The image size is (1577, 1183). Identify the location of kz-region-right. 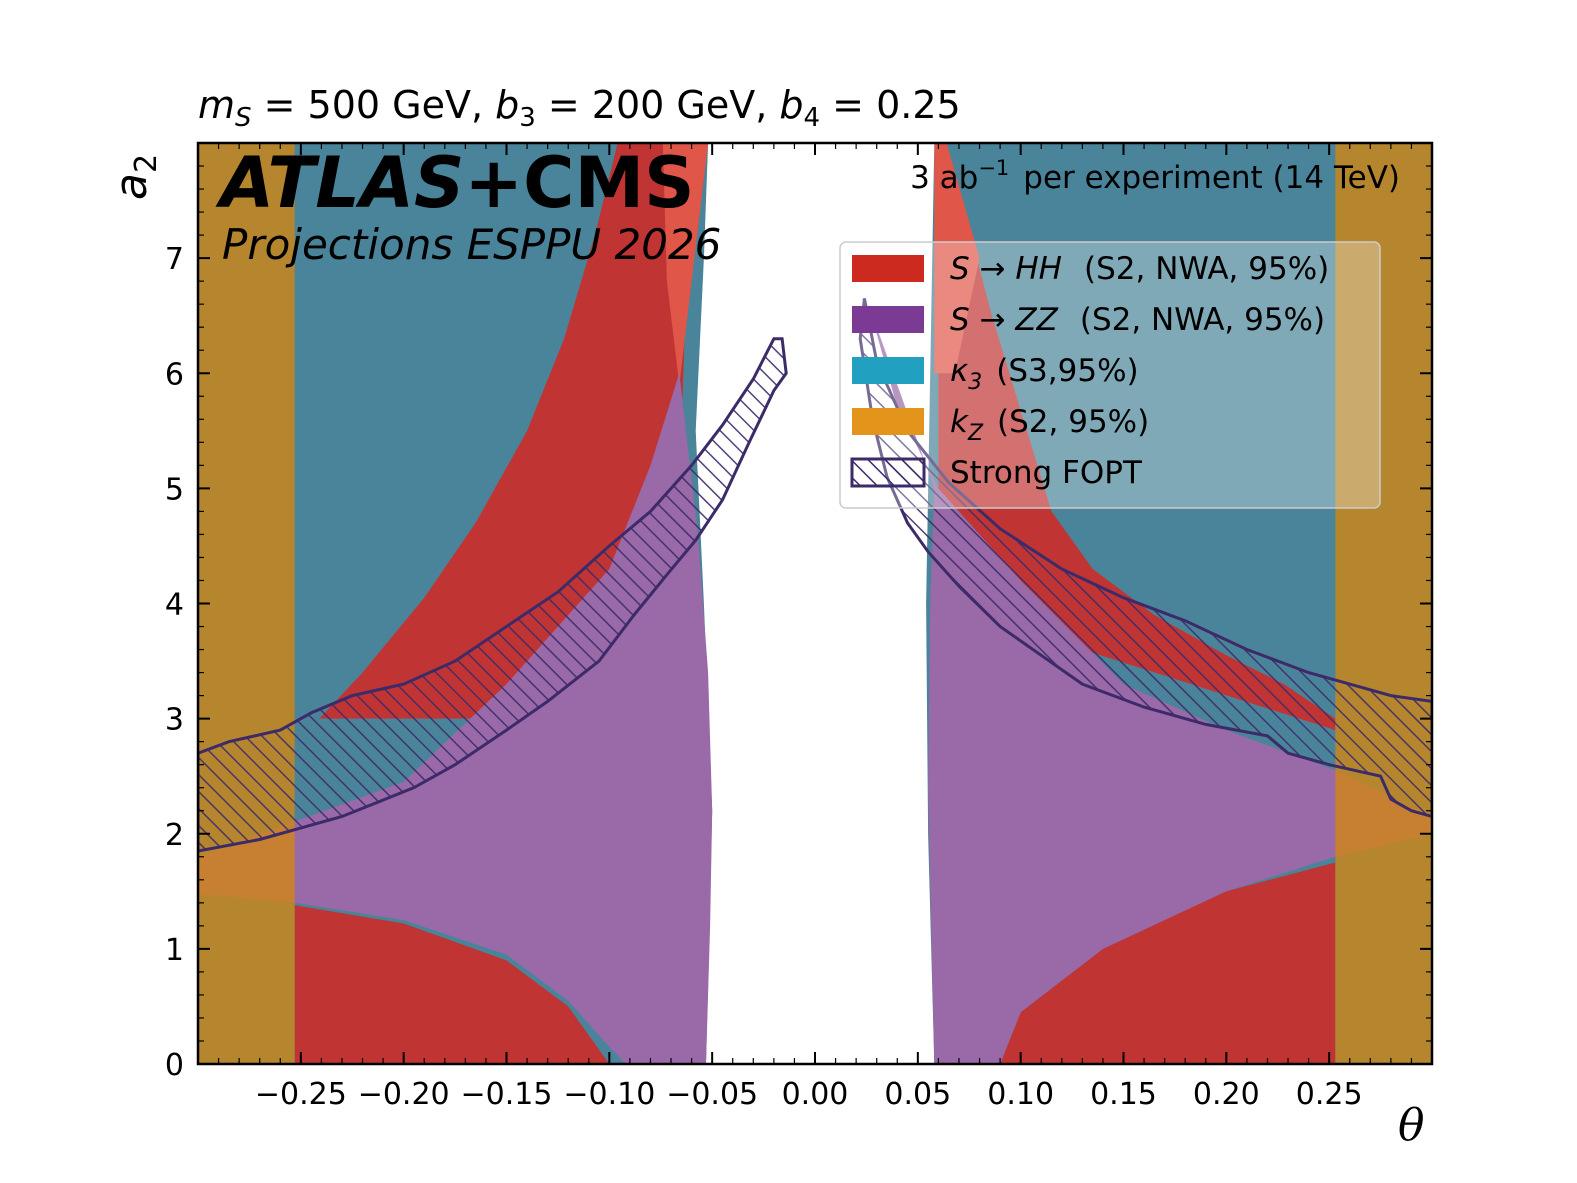
(1383, 603).